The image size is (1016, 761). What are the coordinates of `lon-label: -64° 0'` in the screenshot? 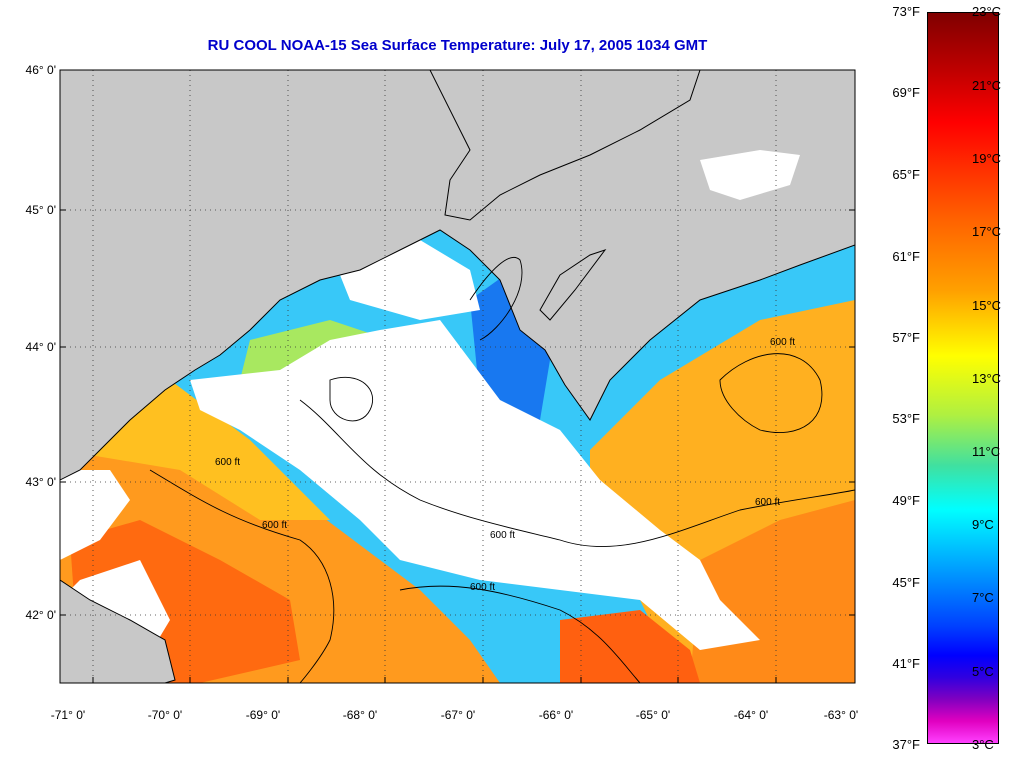 It's located at (751, 715).